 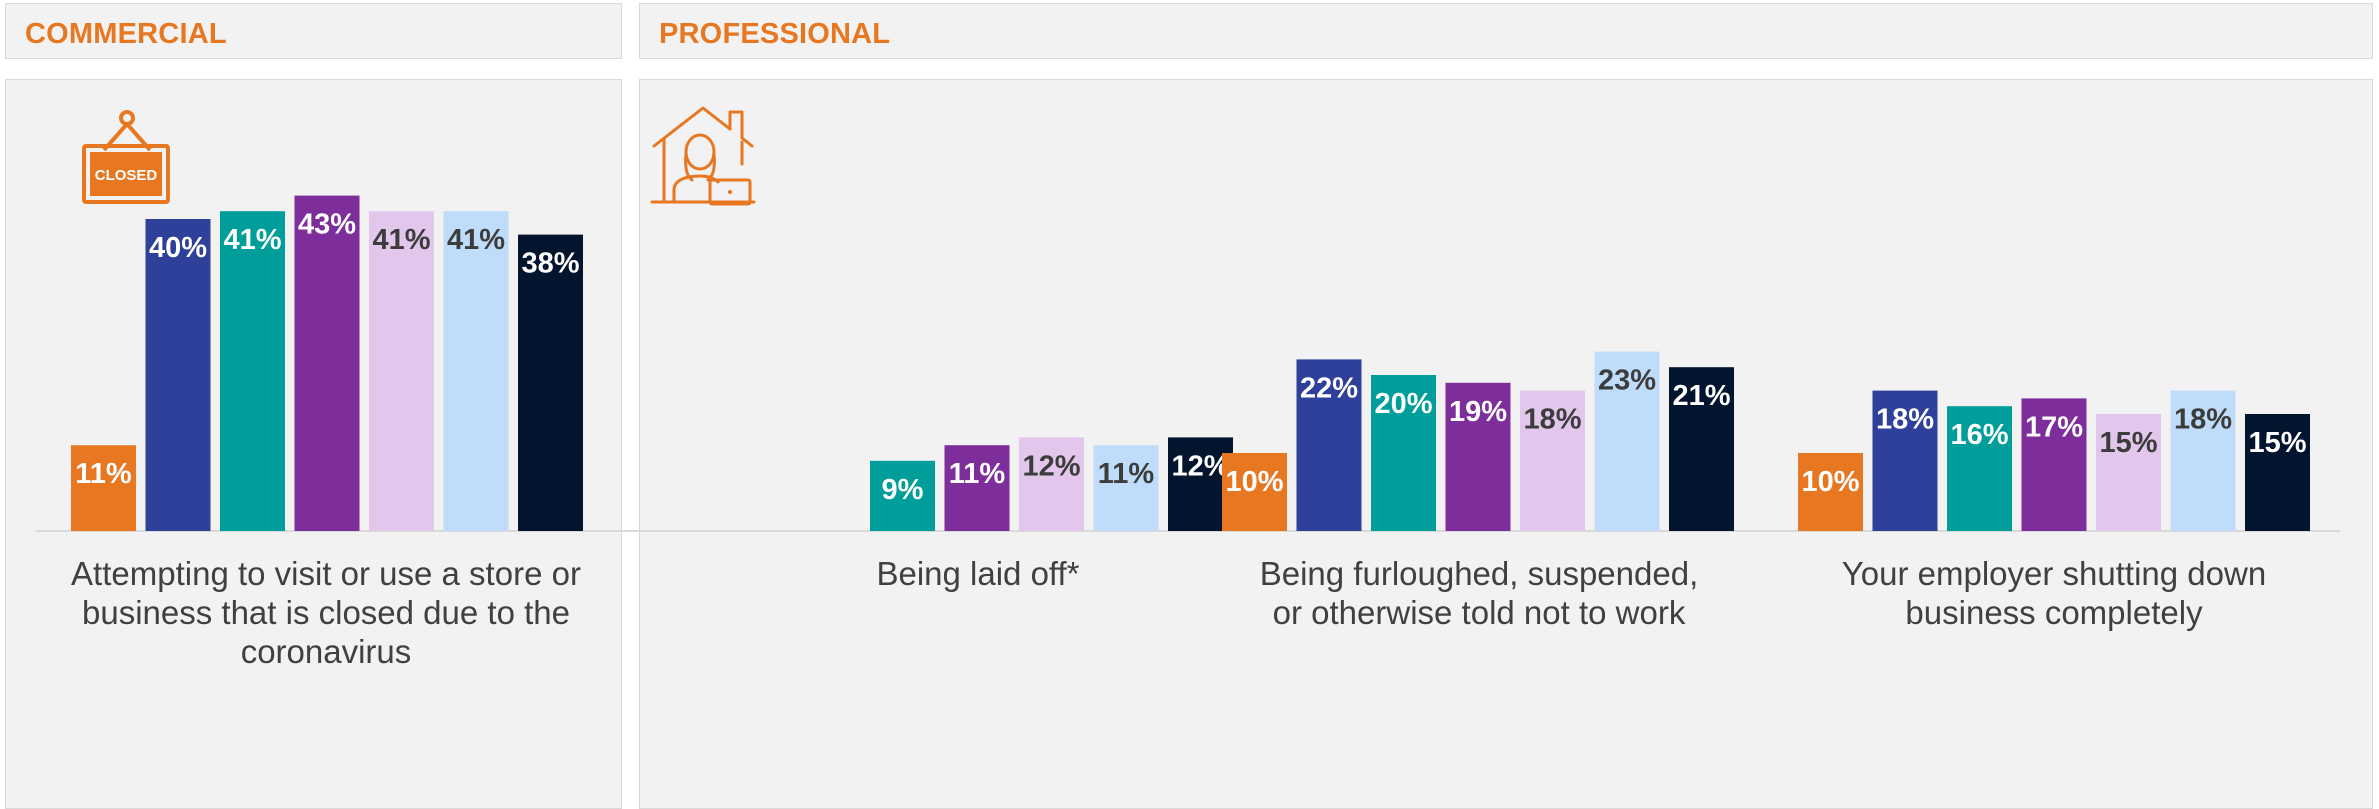 I want to click on data-label: 20%, so click(x=1403, y=404).